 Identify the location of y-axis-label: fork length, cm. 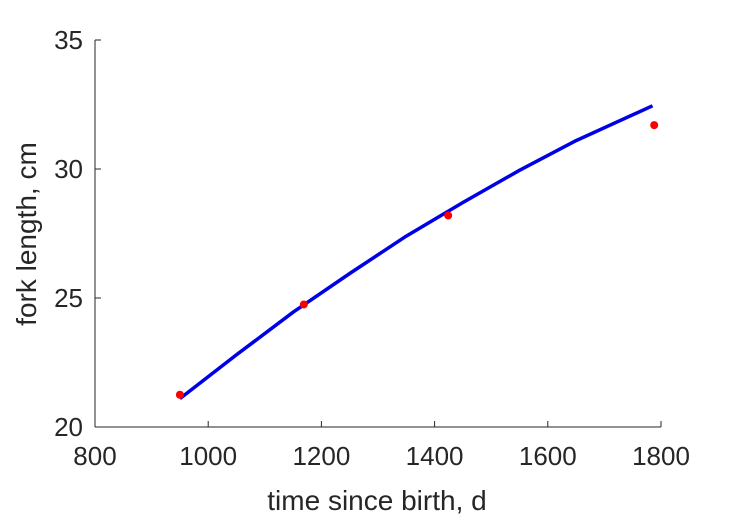
(26, 234).